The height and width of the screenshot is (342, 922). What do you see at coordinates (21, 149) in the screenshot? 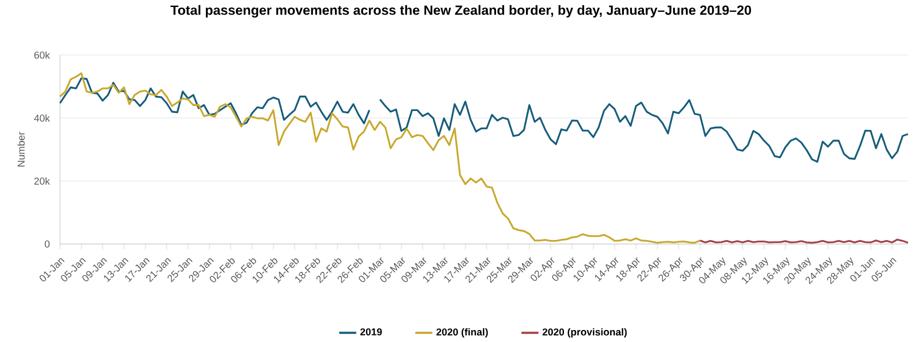
I see `y-axis-title: Number` at bounding box center [21, 149].